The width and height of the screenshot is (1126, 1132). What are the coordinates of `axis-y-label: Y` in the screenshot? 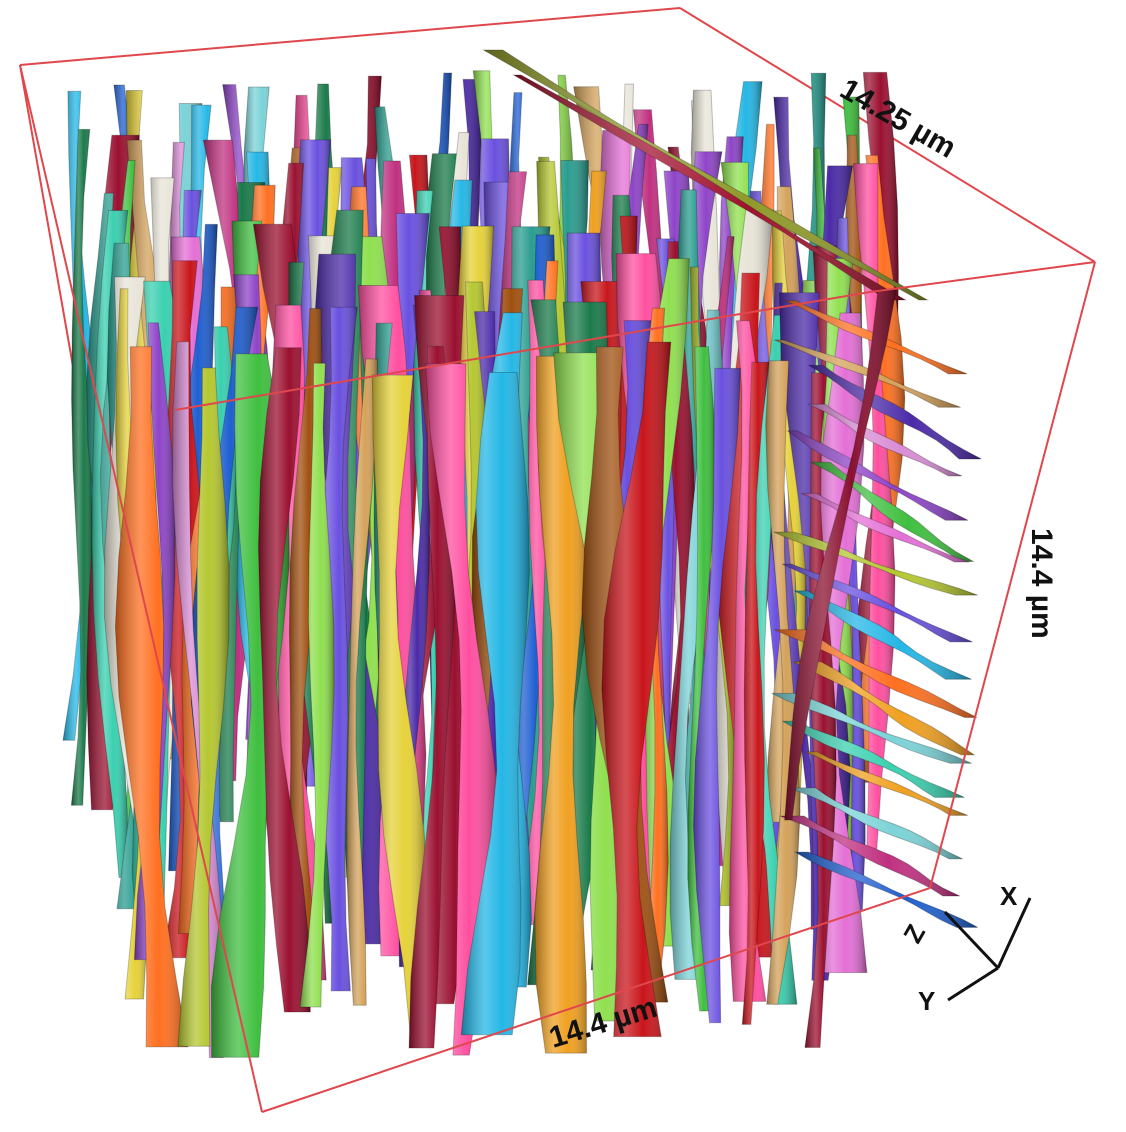 It's located at (926, 1001).